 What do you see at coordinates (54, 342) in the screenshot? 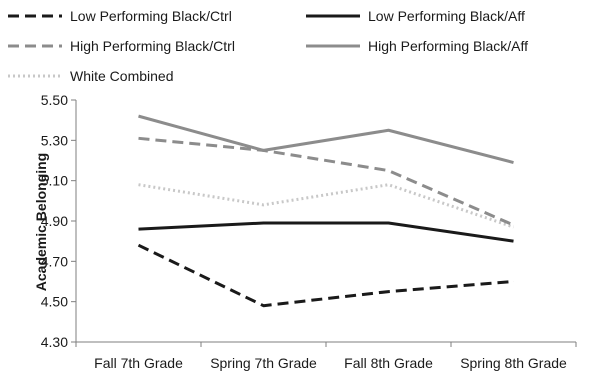
I see `y-tick-label: 4.30` at bounding box center [54, 342].